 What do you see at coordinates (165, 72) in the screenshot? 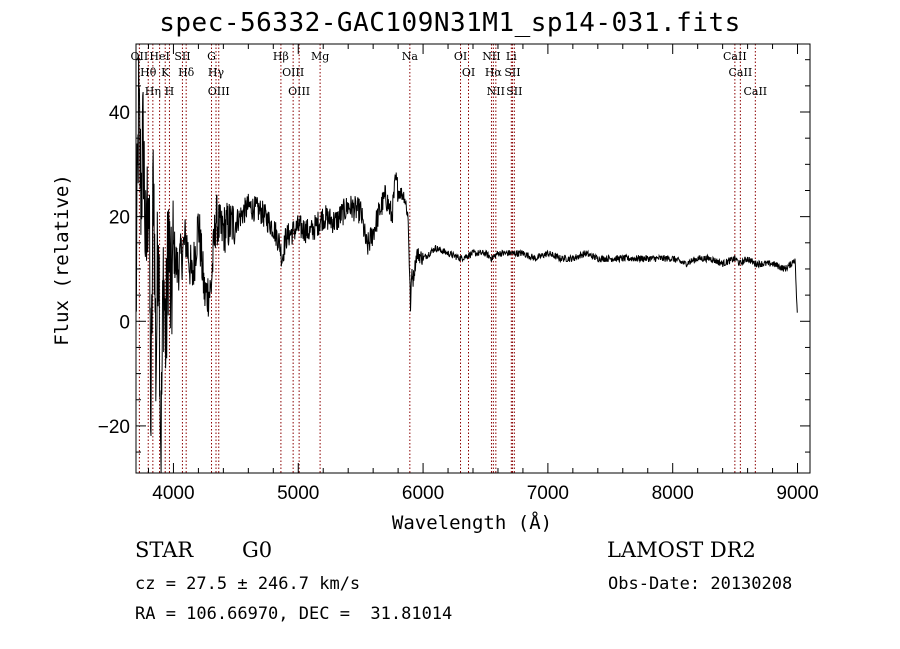
I see `marker-label: K` at bounding box center [165, 72].